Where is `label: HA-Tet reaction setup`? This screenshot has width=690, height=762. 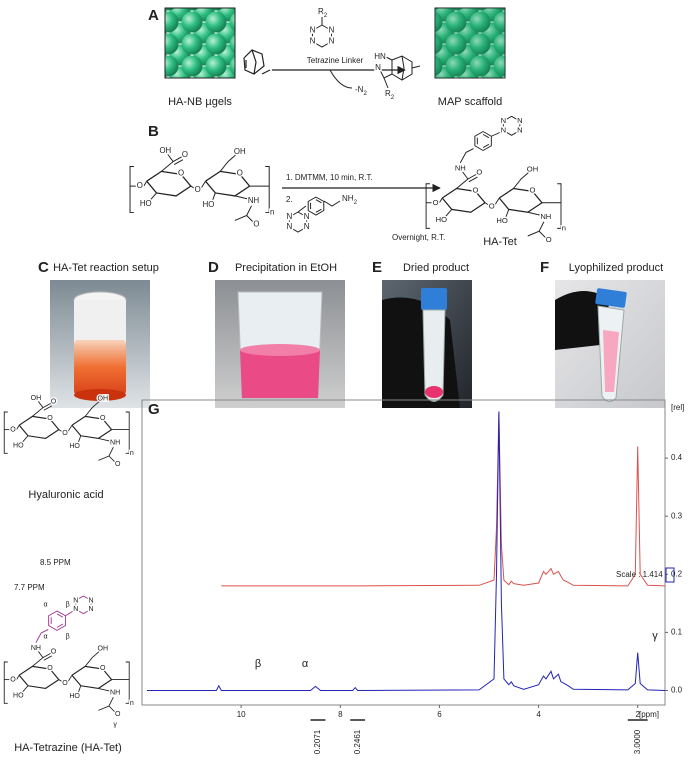 label: HA-Tet reaction setup is located at coordinates (106, 268).